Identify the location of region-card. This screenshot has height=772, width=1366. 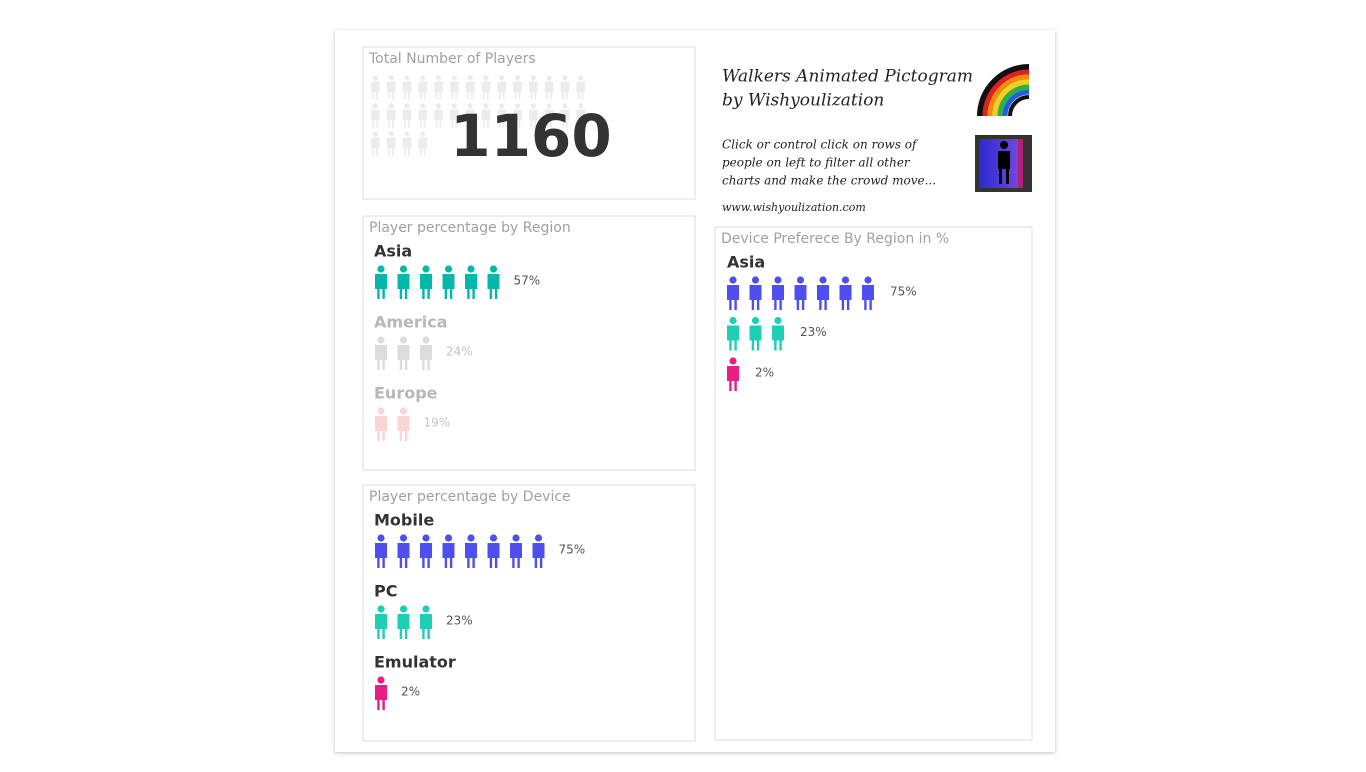
(529, 343).